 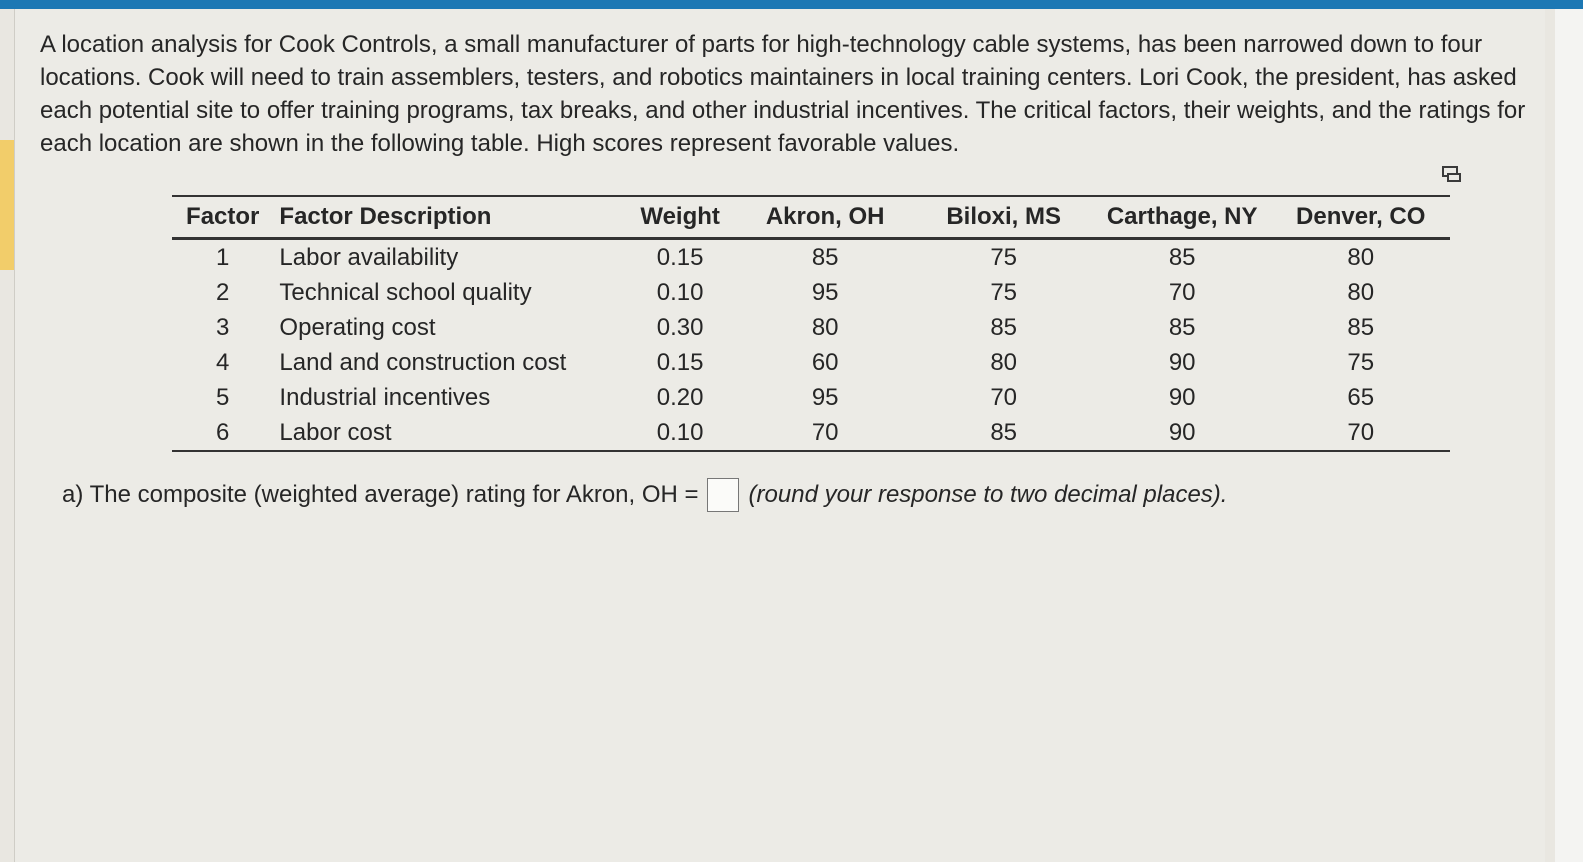 What do you see at coordinates (825, 362) in the screenshot?
I see `cell-akron: 60` at bounding box center [825, 362].